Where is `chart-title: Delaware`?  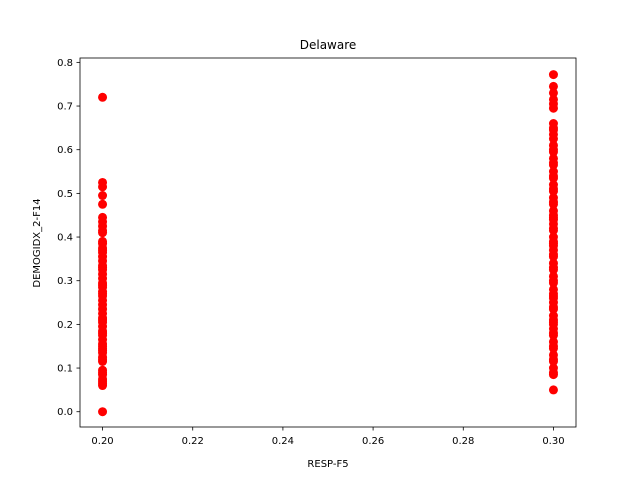
chart-title: Delaware is located at coordinates (328, 45).